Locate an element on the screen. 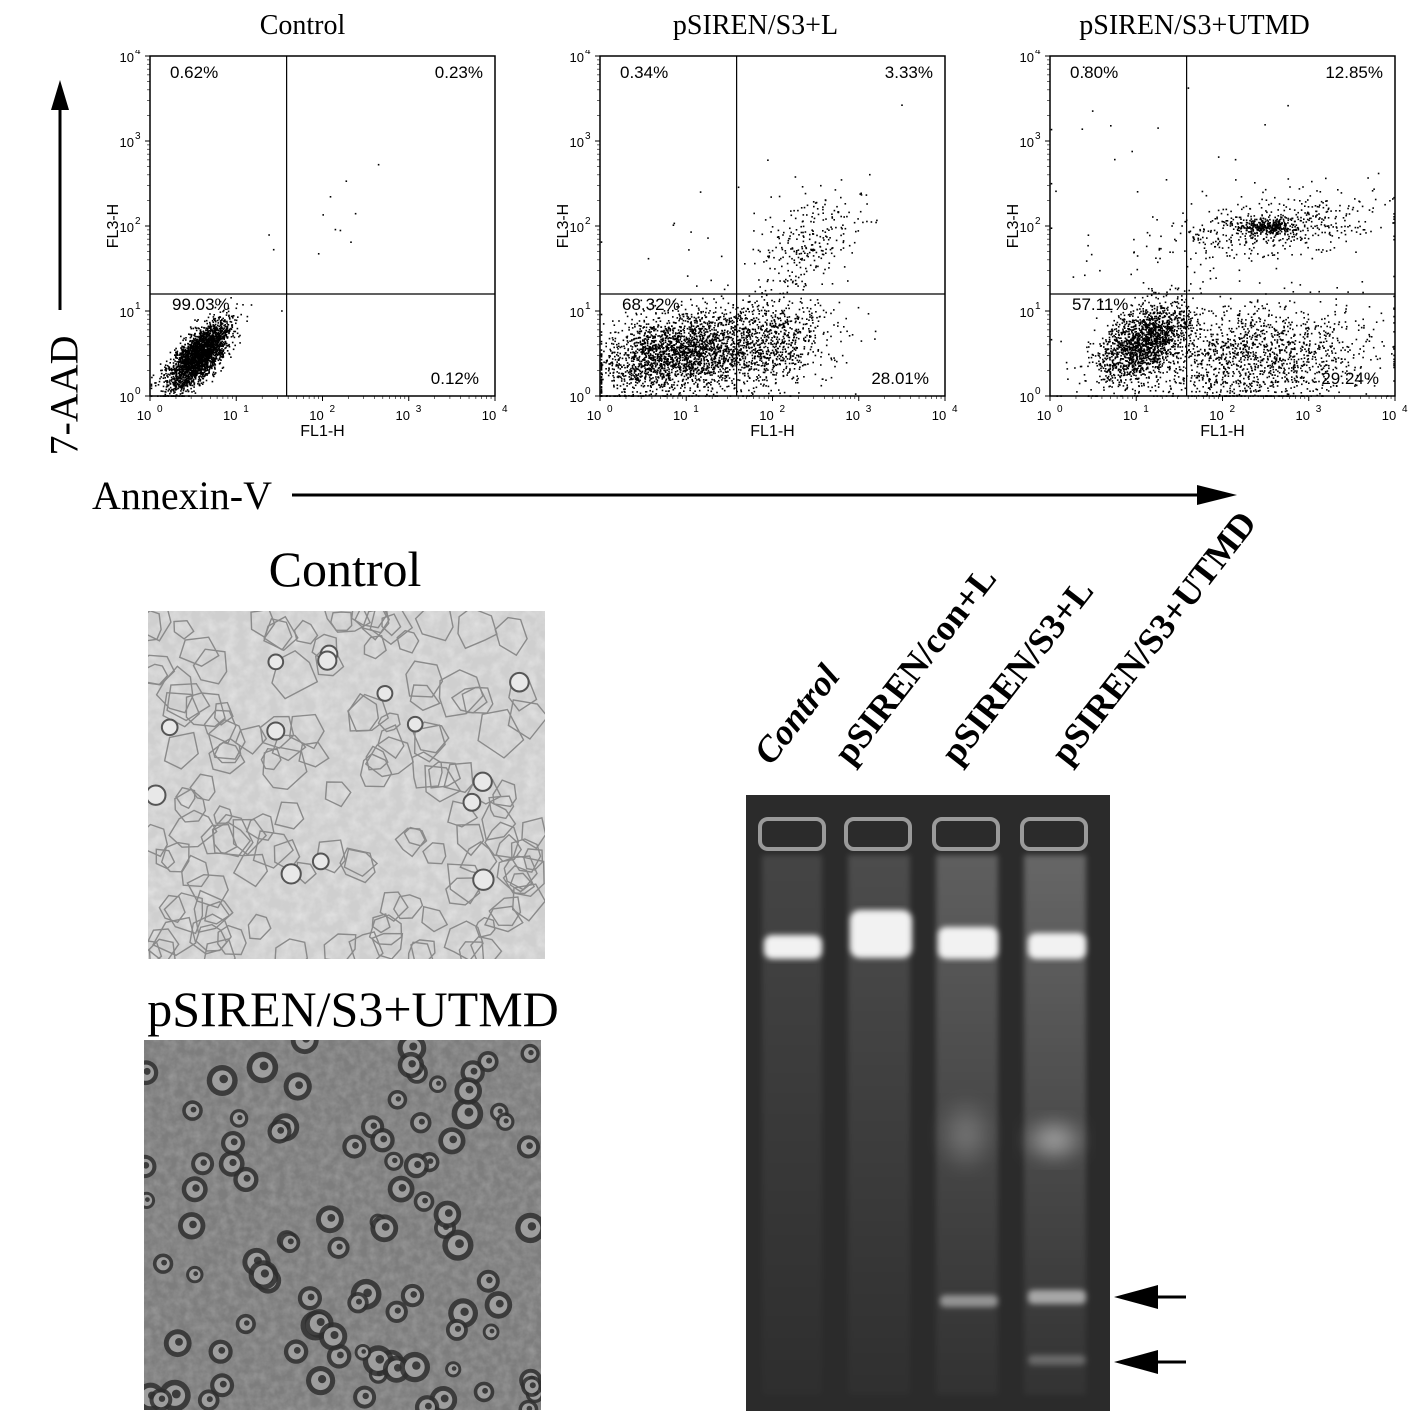 This screenshot has width=1417, height=1424. quadrant-upper-right-percent: 3.33% is located at coordinates (909, 72).